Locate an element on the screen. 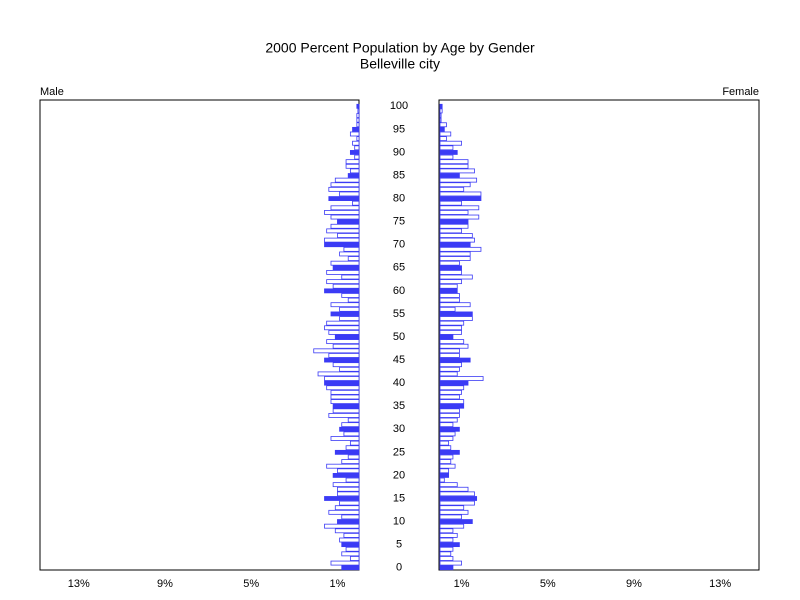  y-tick-label: 30 is located at coordinates (399, 429).